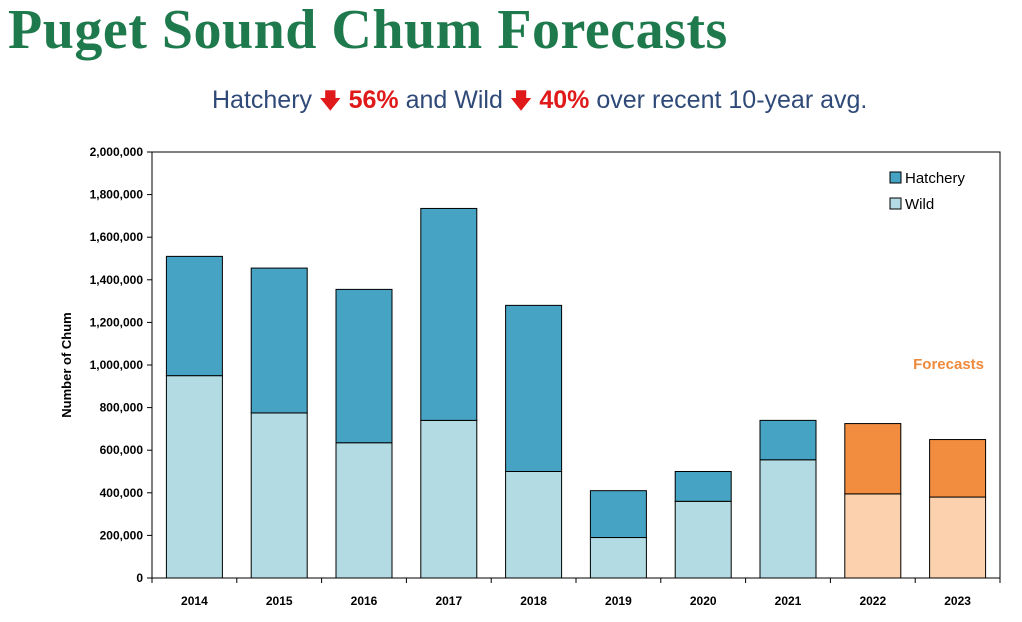  Describe the element at coordinates (873, 536) in the screenshot. I see `bar-wild-2022` at that location.